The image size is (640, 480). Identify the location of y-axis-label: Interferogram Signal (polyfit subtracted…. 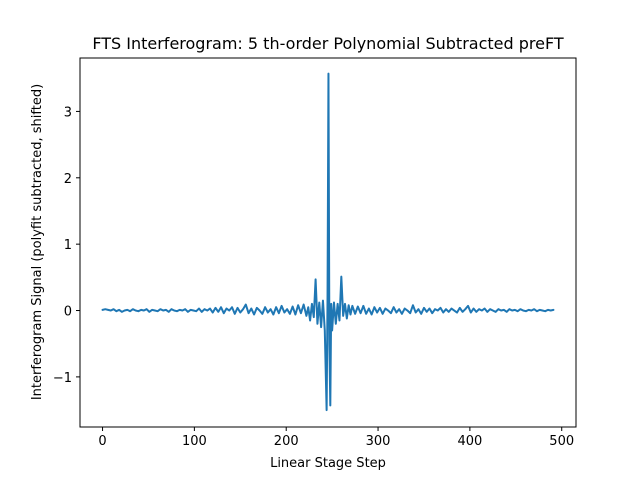
(37, 242).